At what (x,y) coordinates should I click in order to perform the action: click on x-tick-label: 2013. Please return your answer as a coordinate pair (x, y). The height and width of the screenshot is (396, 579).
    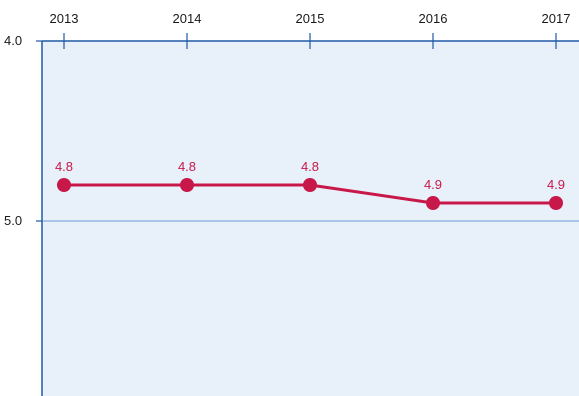
    Looking at the image, I should click on (64, 18).